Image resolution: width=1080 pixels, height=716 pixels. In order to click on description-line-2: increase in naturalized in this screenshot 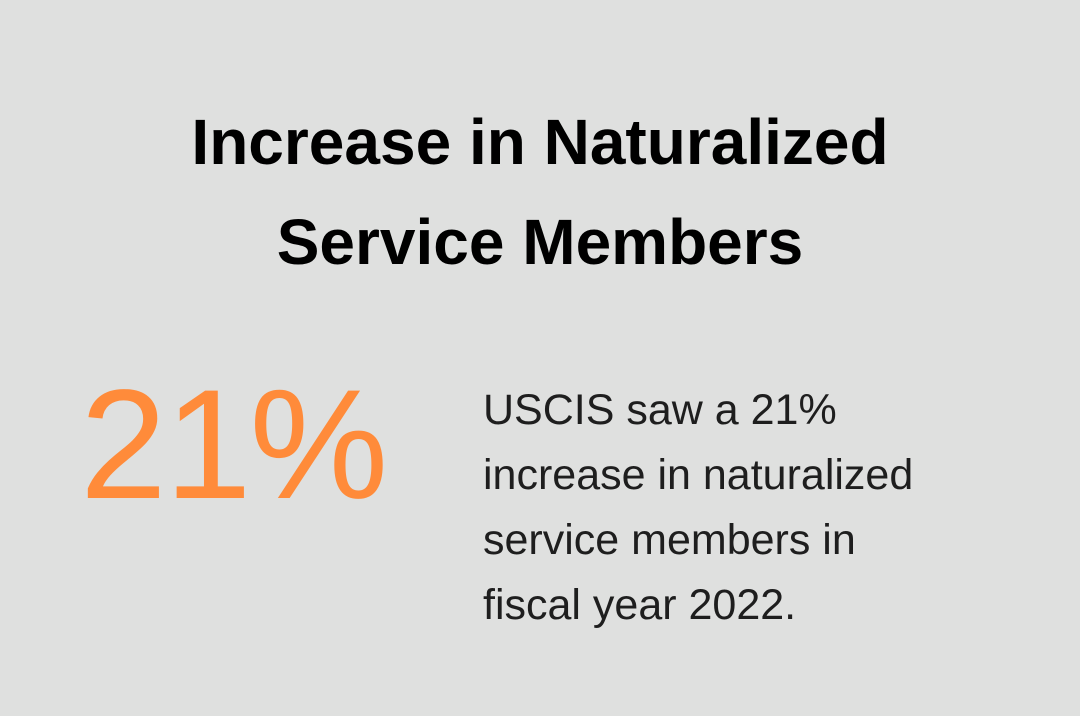, I will do `click(698, 475)`.